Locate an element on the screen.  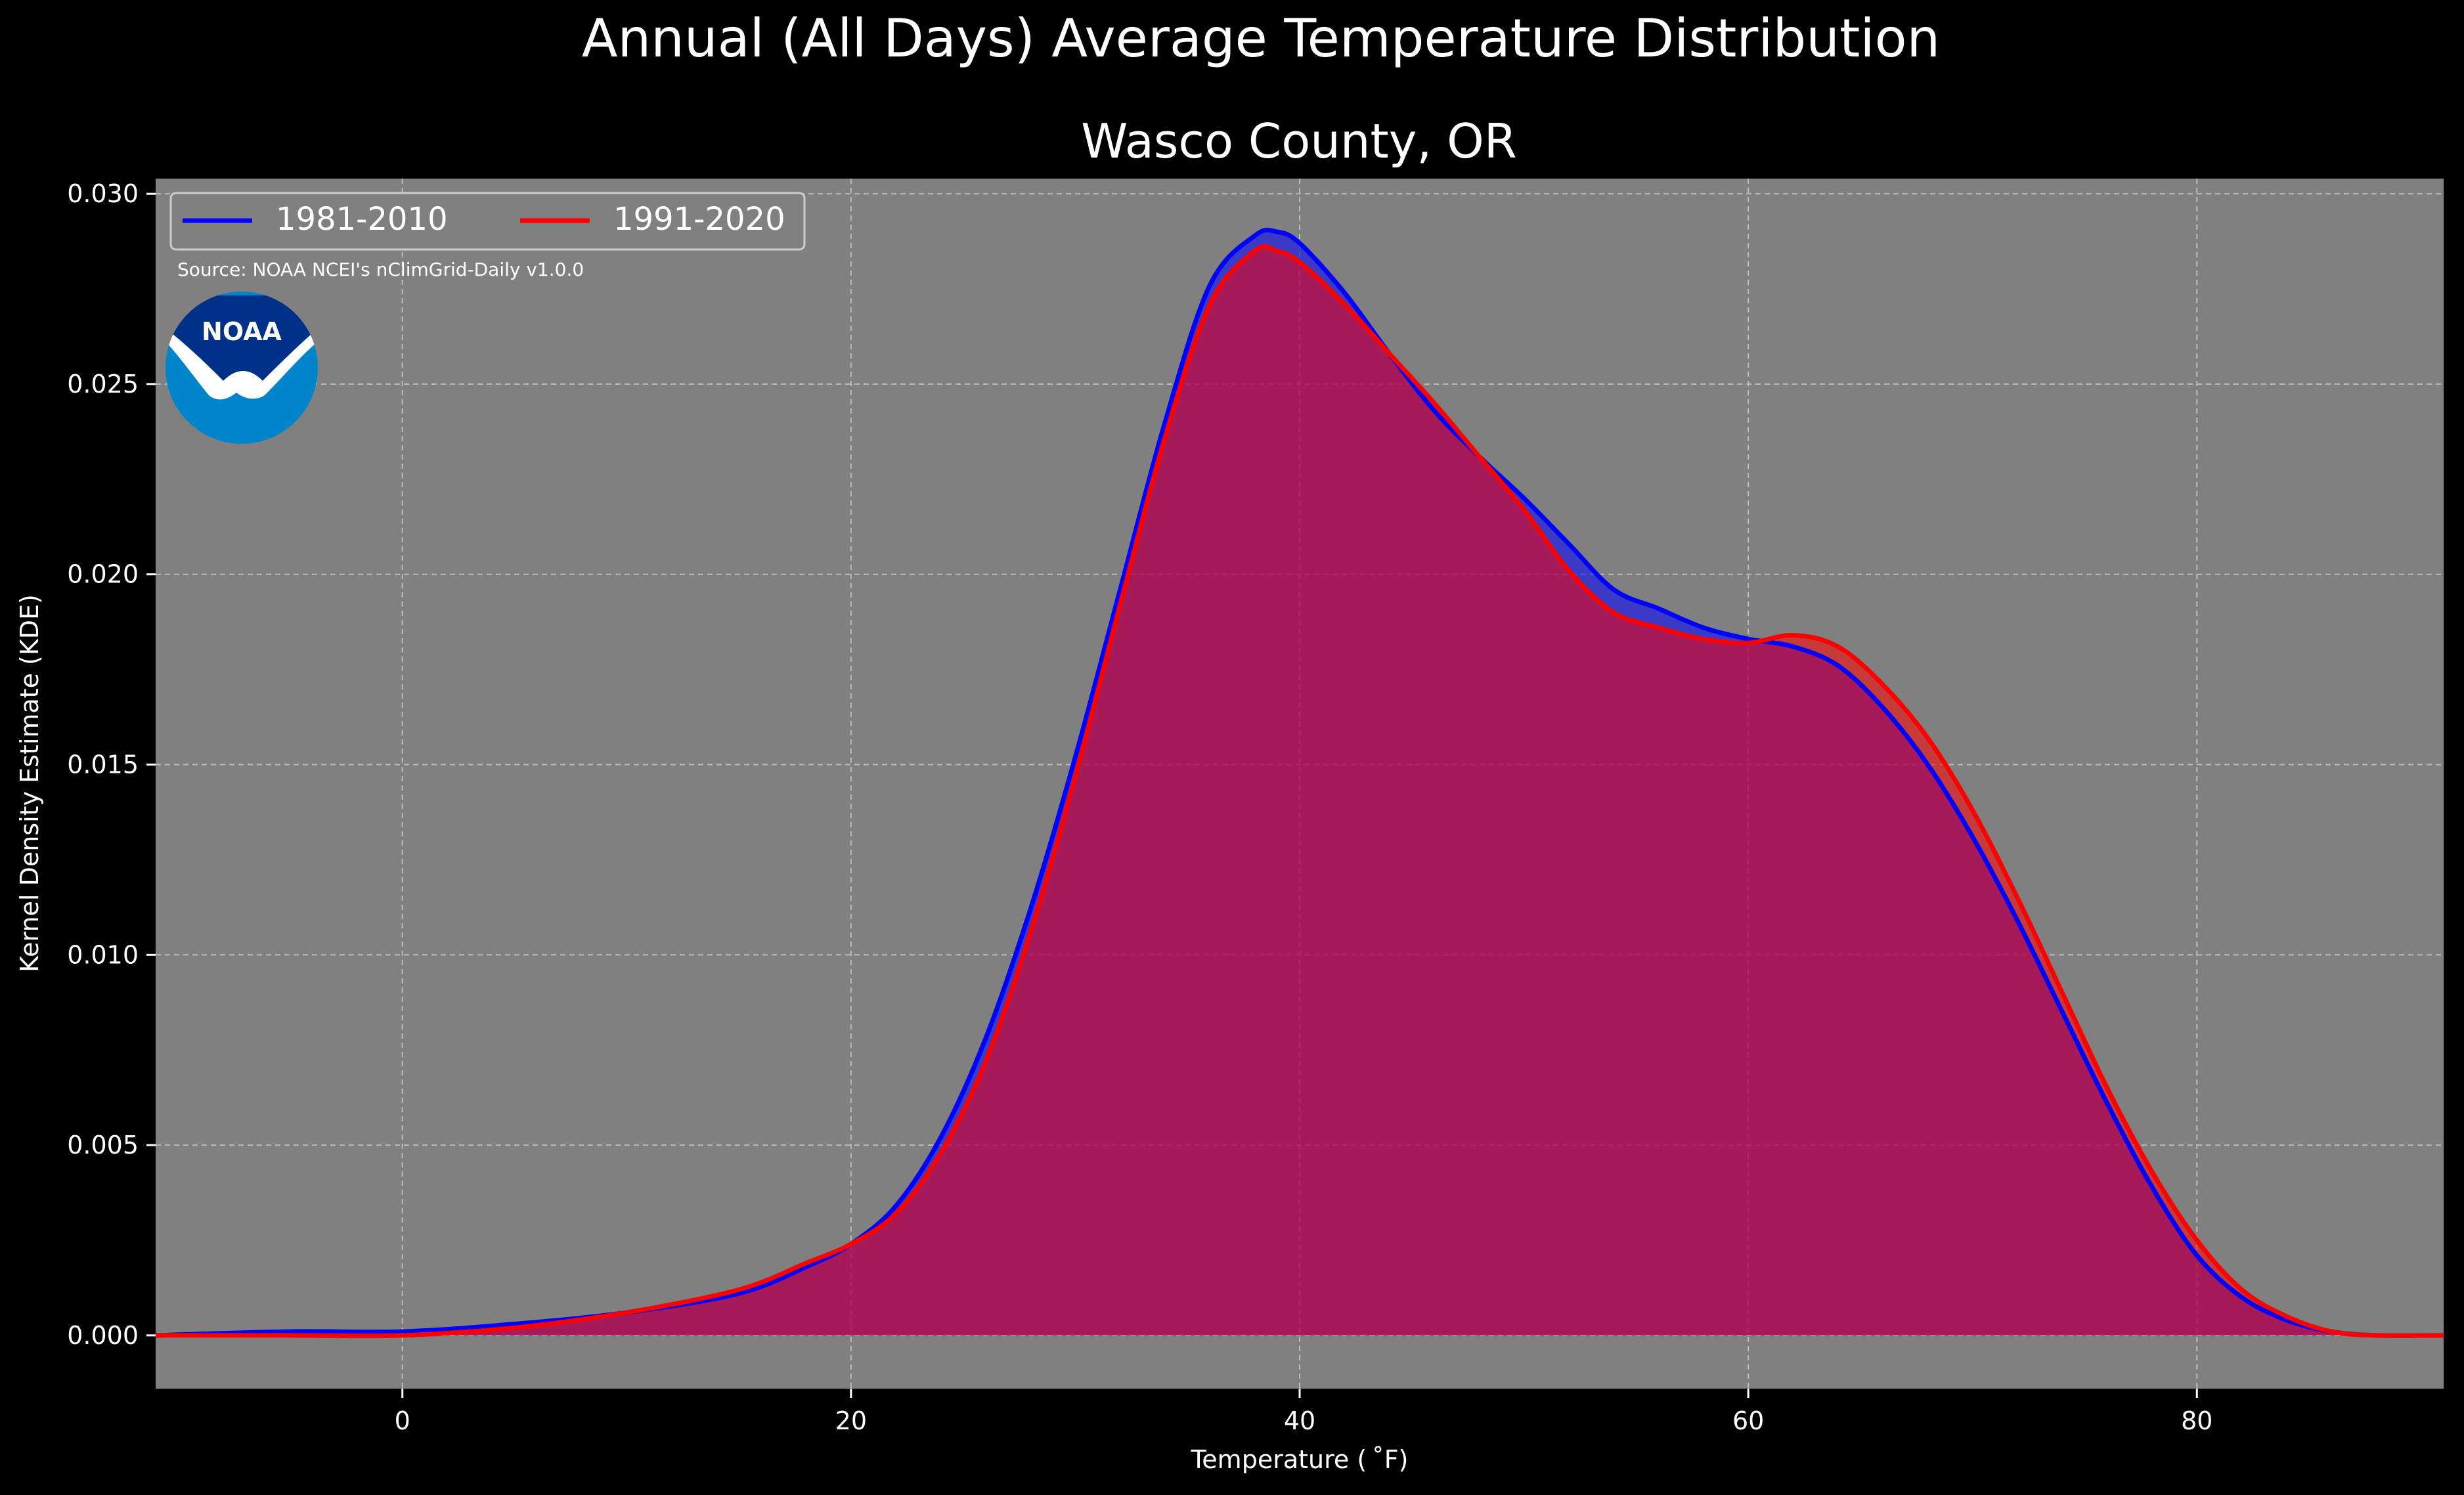
x-axis-label: Temperature ( ˚F) is located at coordinates (1300, 1459).